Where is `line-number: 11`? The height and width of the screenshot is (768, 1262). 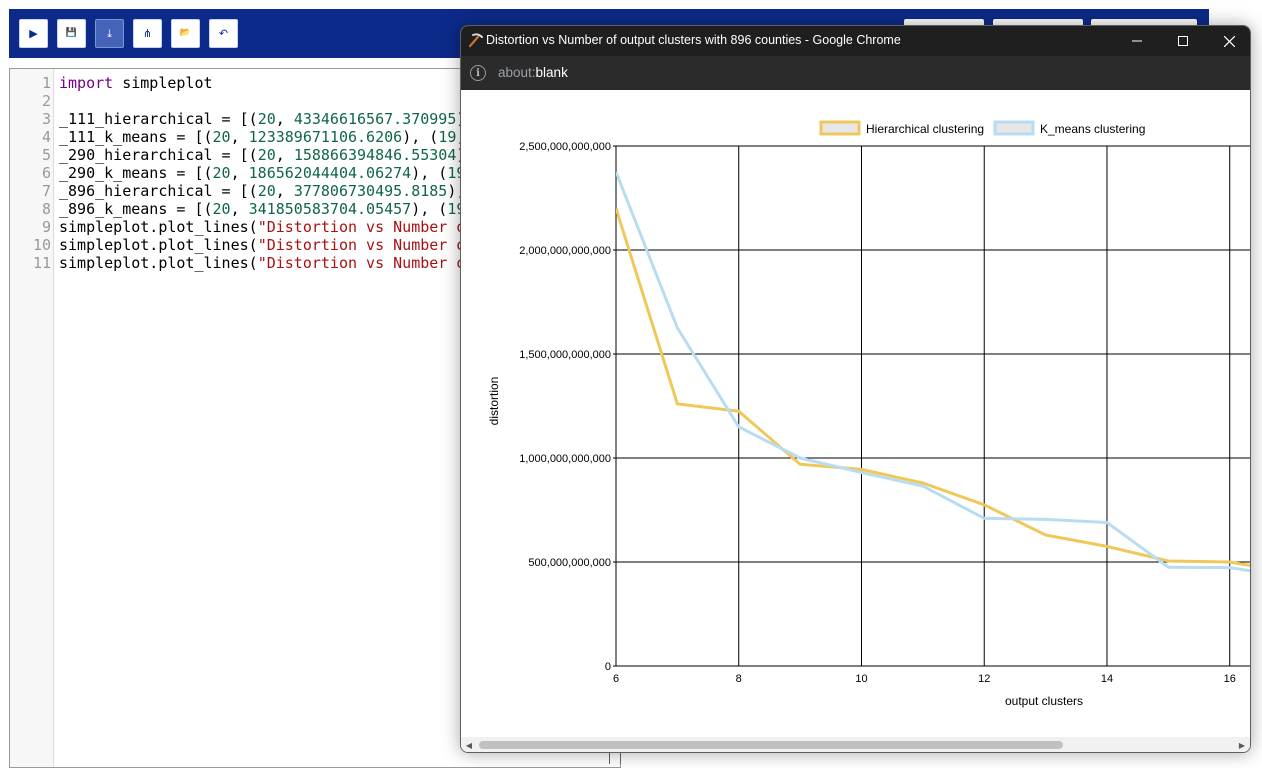
line-number: 11 is located at coordinates (41, 263).